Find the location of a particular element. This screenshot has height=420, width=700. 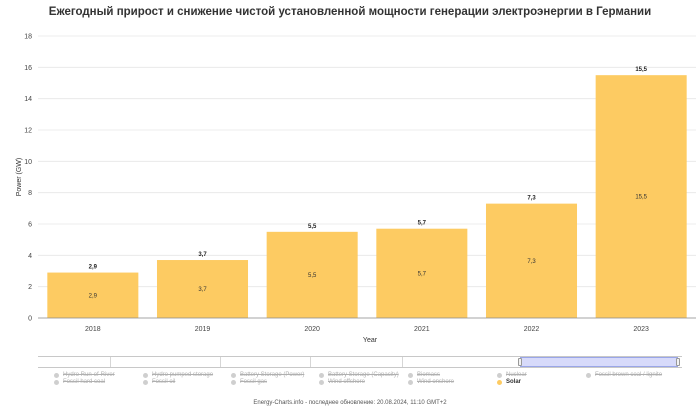

bar-value-label: 2,9 is located at coordinates (93, 268).